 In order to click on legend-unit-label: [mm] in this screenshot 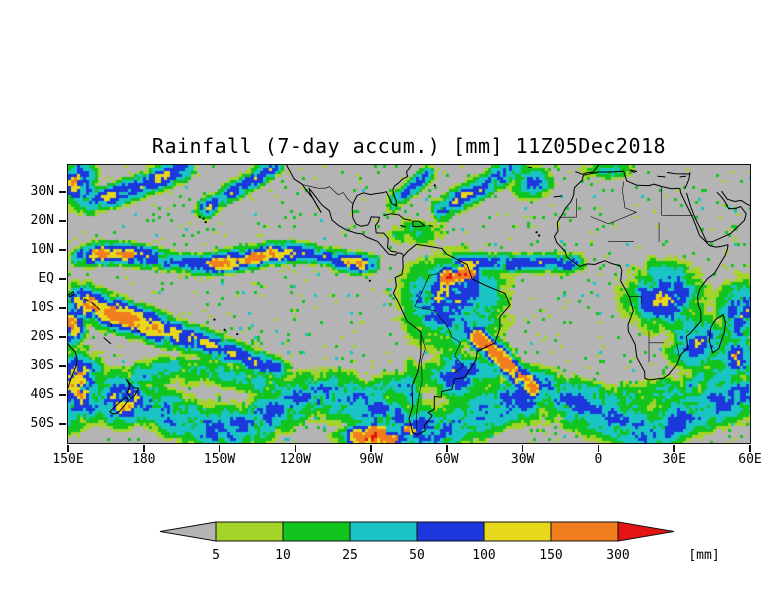, I will do `click(703, 555)`.